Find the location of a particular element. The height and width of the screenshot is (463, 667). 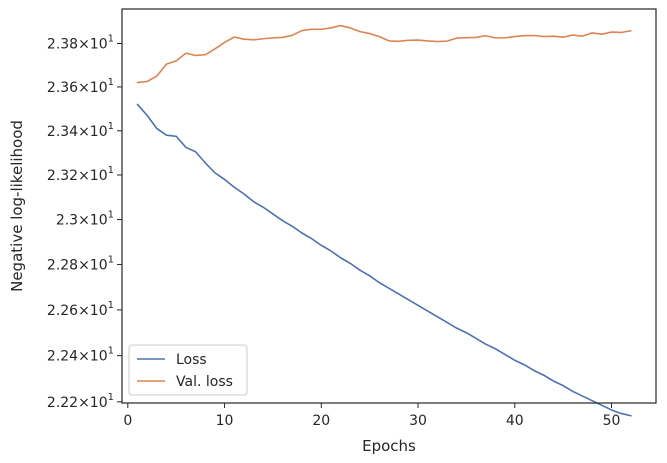

y-tick-label: 2.32×10¹ is located at coordinates (80, 174).